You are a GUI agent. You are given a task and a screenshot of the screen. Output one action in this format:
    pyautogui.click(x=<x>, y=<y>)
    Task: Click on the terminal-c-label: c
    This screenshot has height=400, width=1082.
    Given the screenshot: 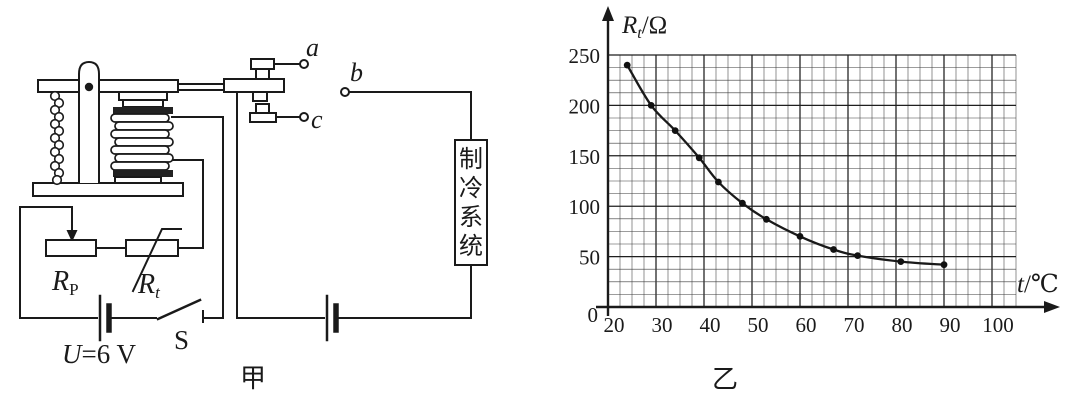 What is the action you would take?
    pyautogui.click(x=317, y=119)
    